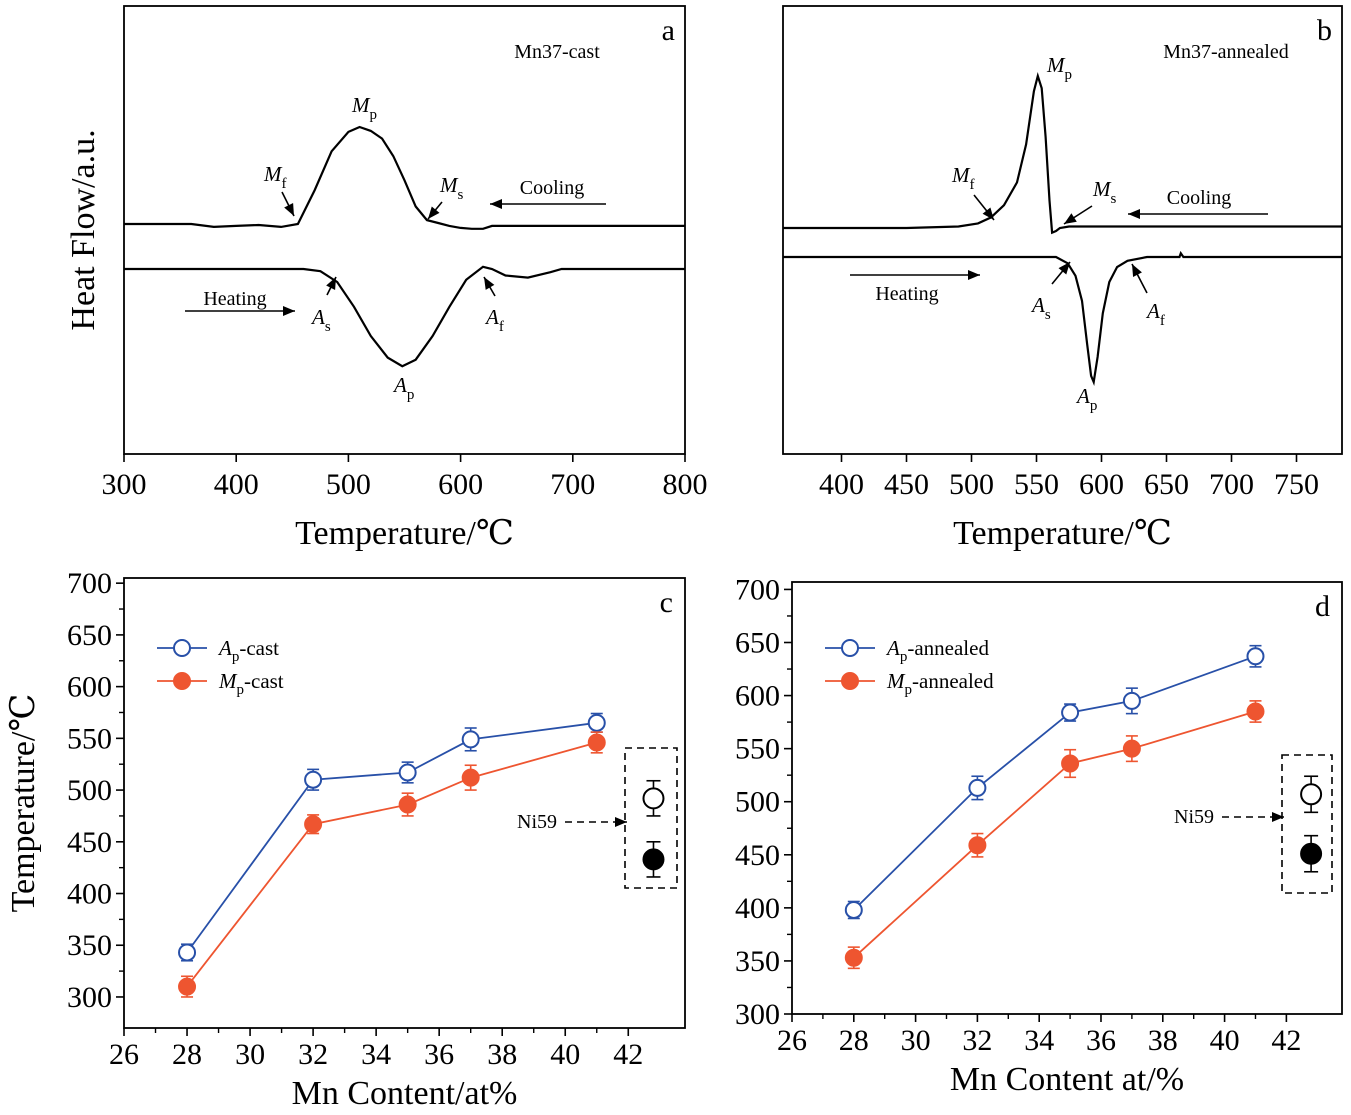 The image size is (1351, 1115). What do you see at coordinates (89, 945) in the screenshot?
I see `y-tick-label: 350` at bounding box center [89, 945].